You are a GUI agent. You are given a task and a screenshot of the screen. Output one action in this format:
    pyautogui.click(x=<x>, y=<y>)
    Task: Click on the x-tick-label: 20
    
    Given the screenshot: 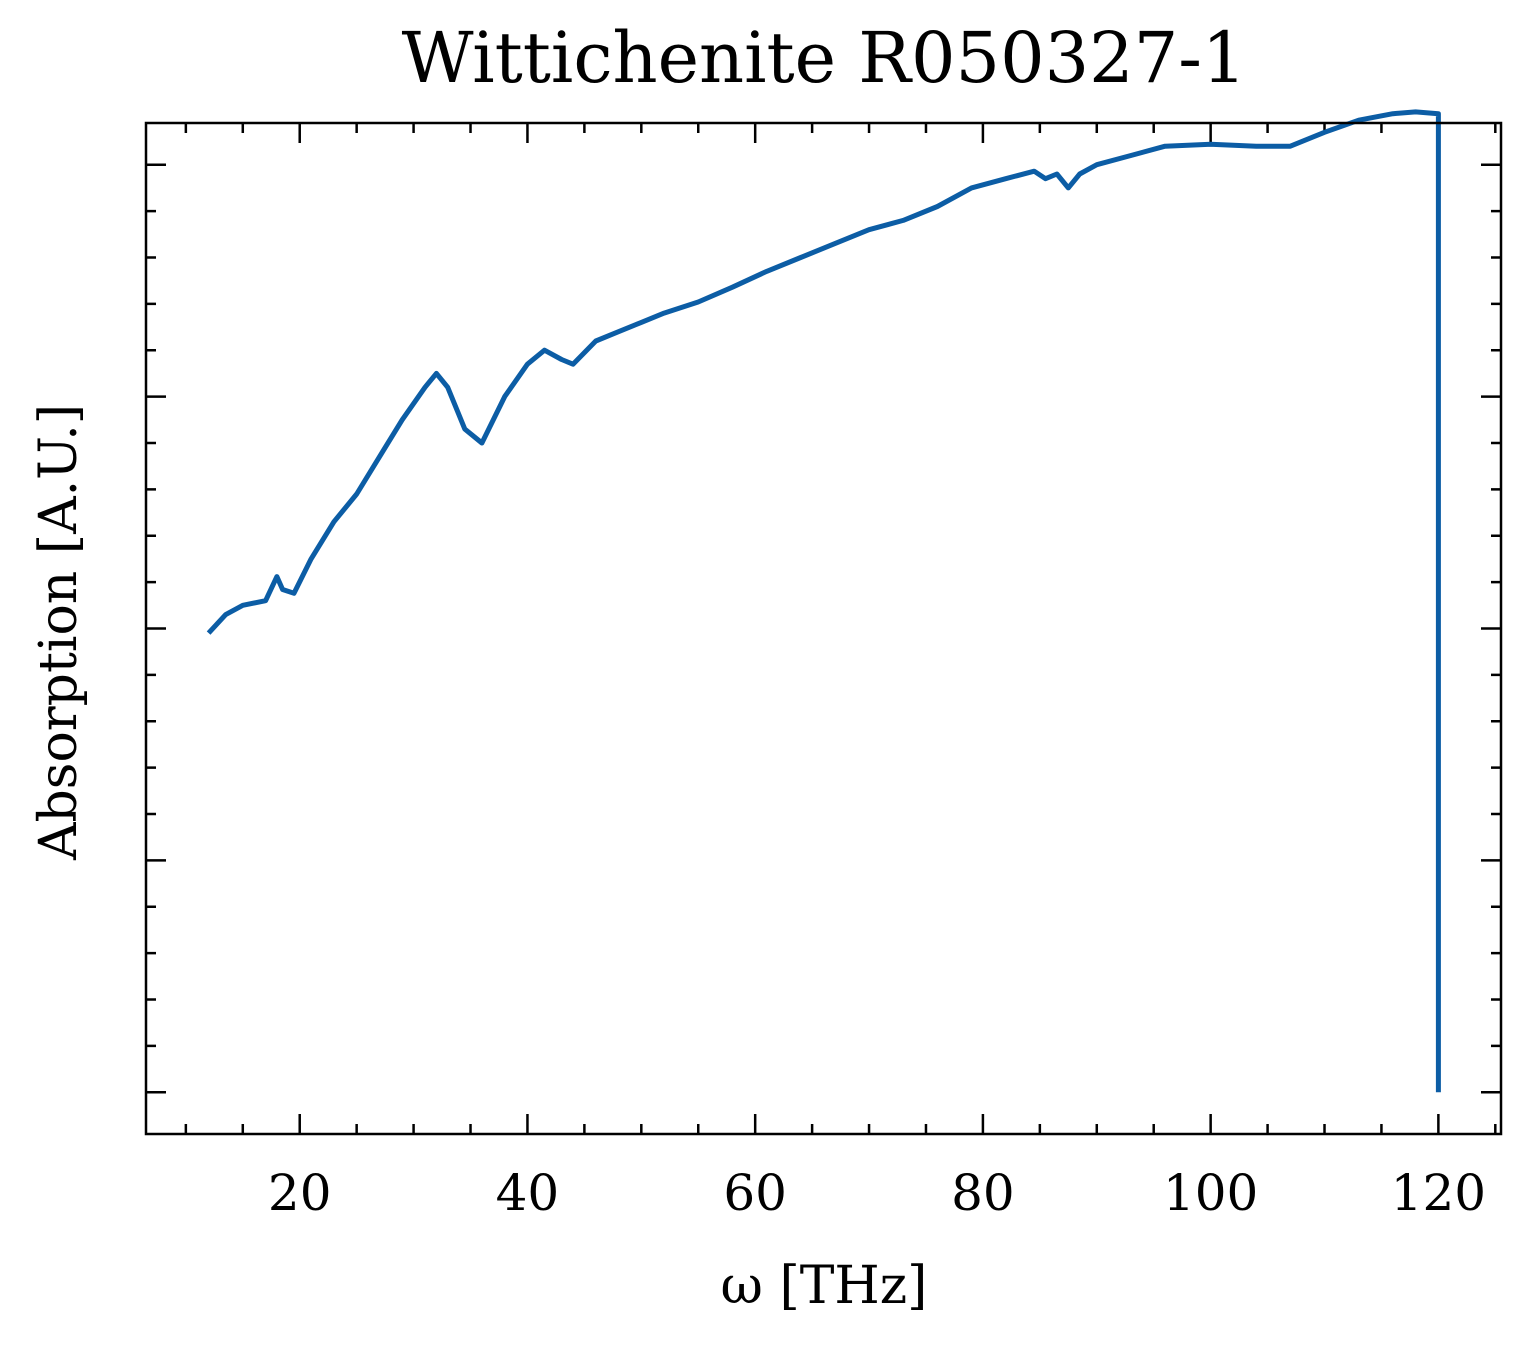 What is the action you would take?
    pyautogui.click(x=300, y=1193)
    